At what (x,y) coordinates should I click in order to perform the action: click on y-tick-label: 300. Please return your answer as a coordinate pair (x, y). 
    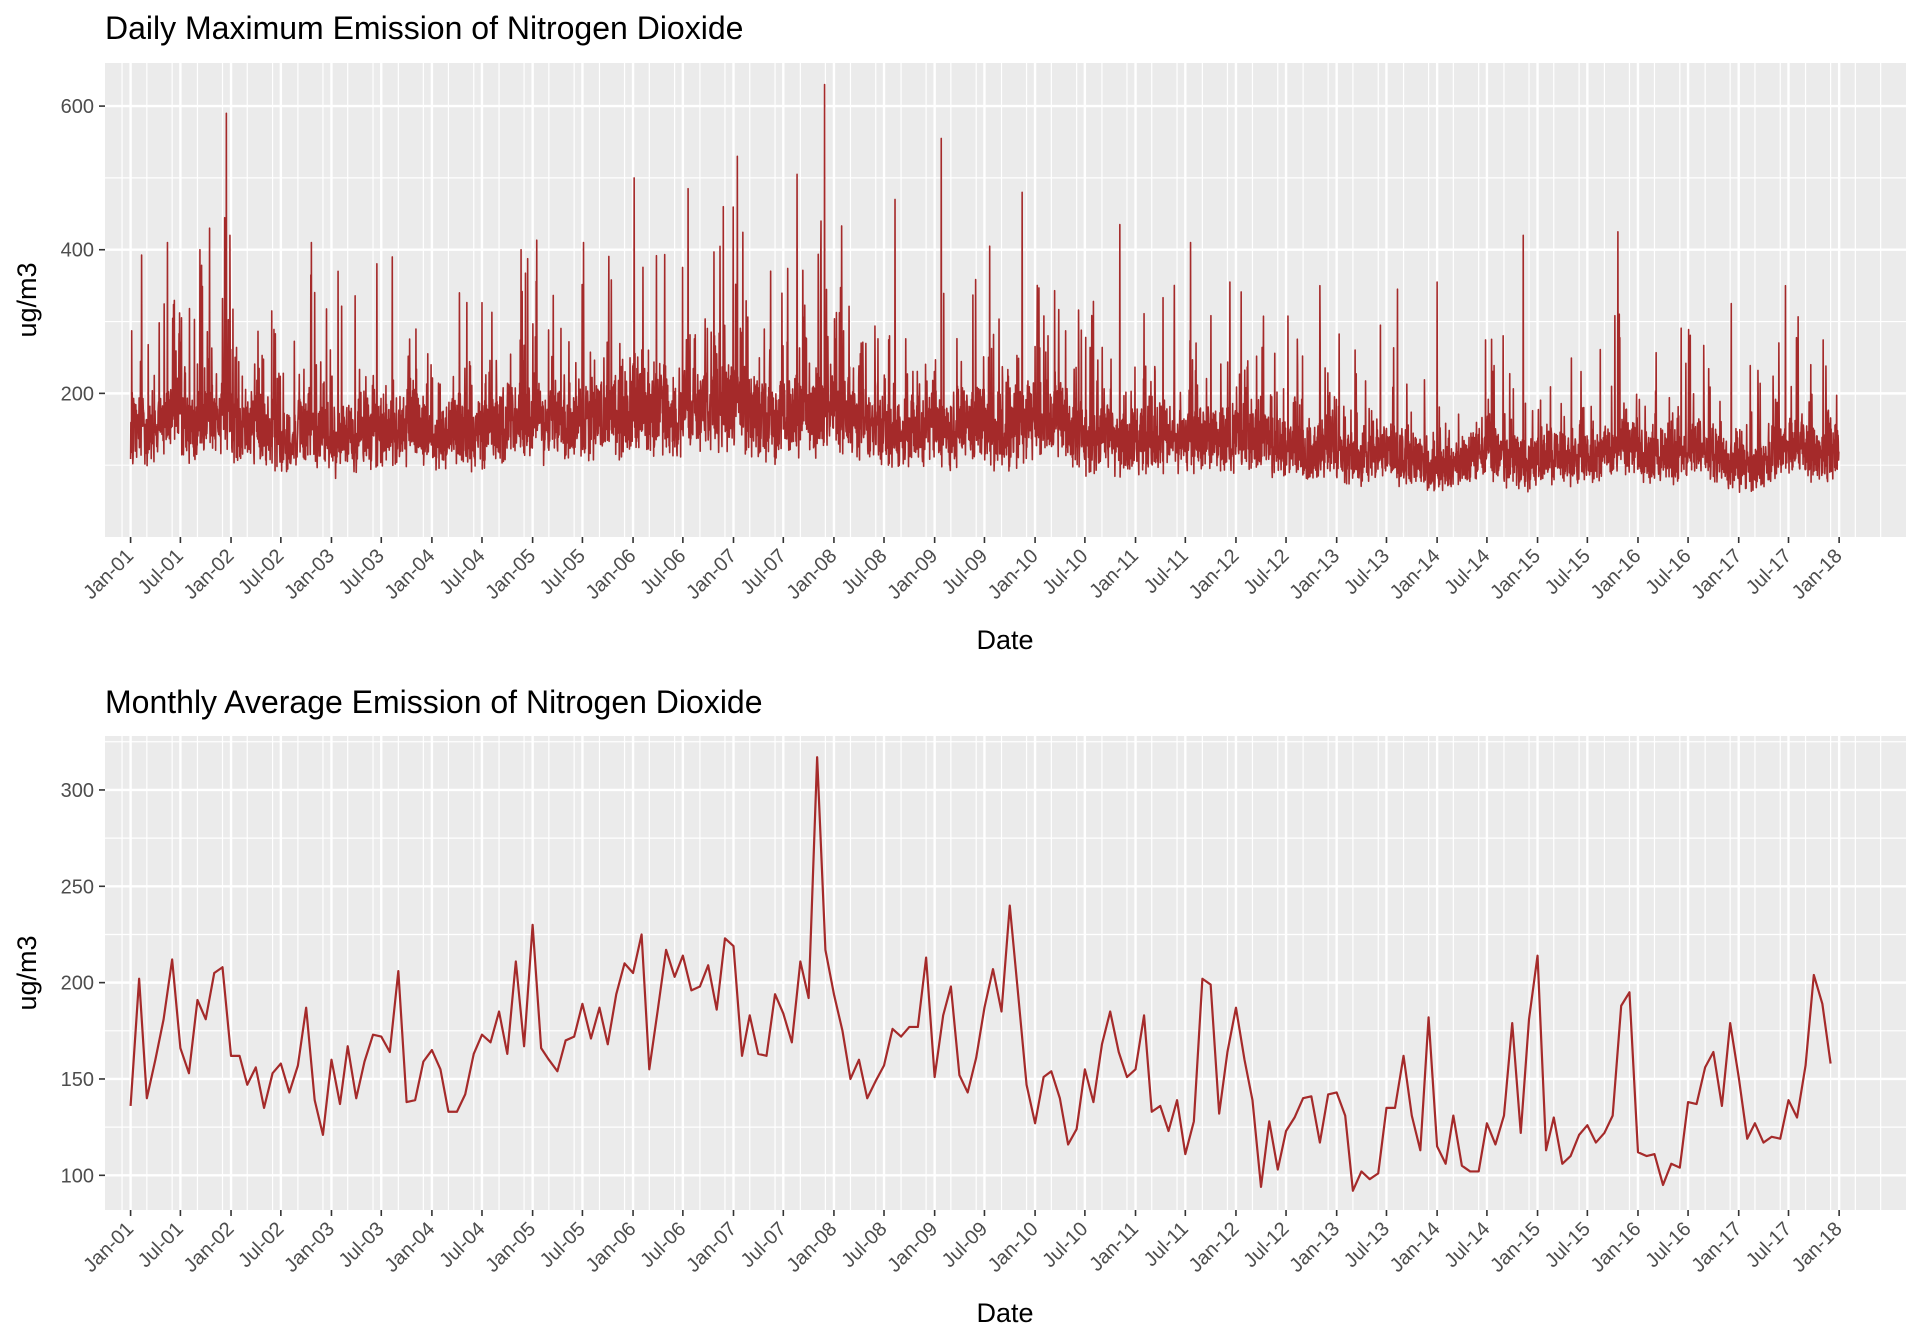
    Looking at the image, I should click on (77, 791).